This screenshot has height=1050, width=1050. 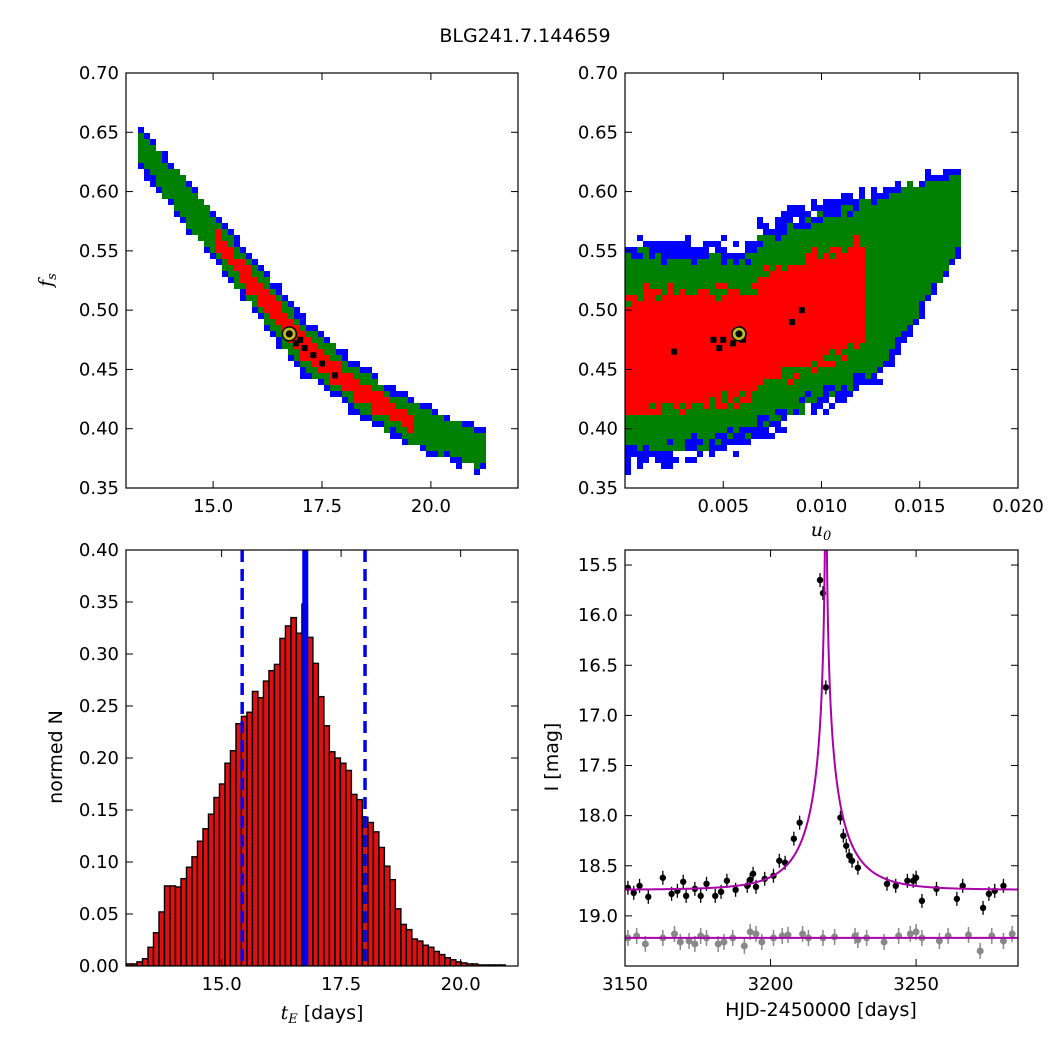 I want to click on secondary-point, so click(x=762, y=942).